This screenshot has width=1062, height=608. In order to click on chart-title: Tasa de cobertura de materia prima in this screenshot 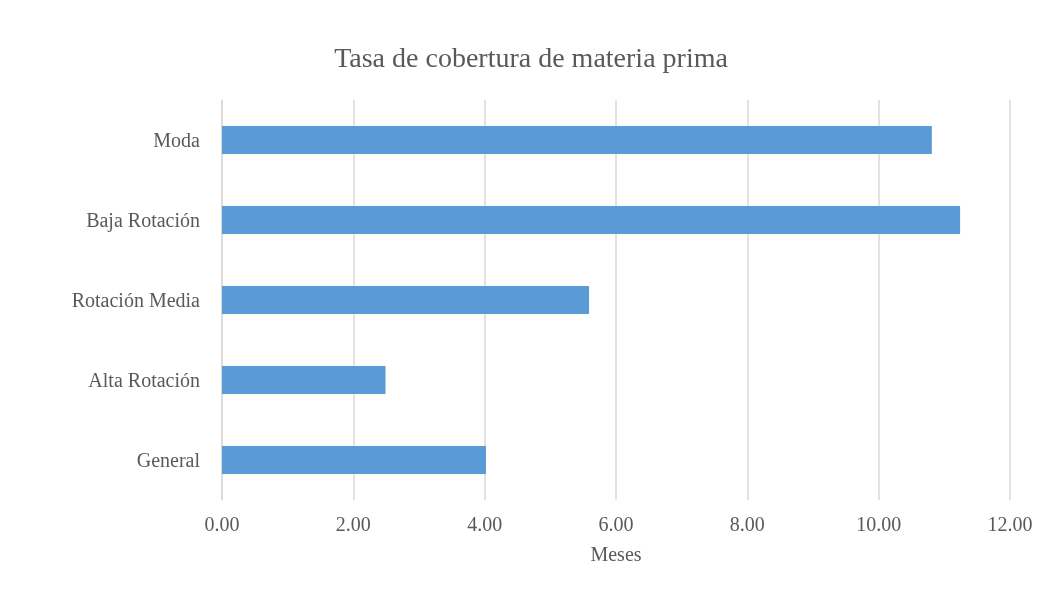, I will do `click(531, 57)`.